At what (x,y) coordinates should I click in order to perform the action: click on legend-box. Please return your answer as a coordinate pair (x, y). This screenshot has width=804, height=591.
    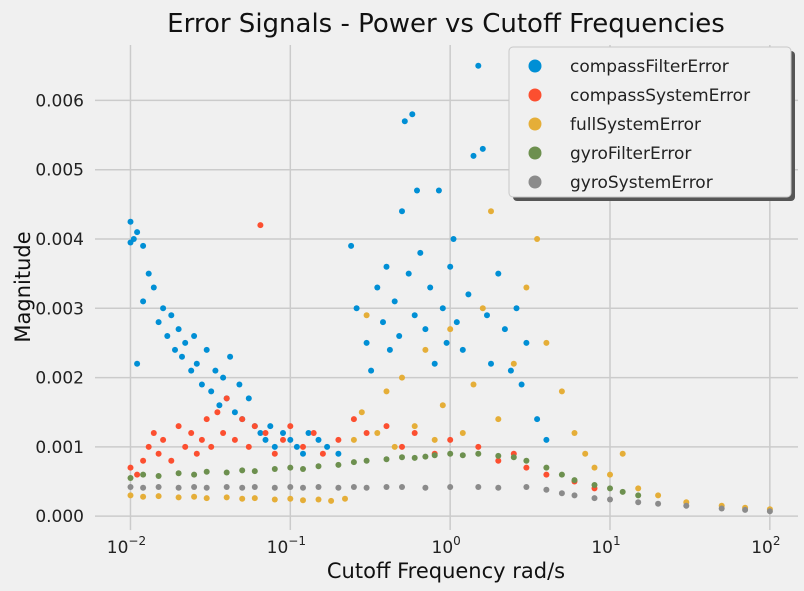
    Looking at the image, I should click on (650, 122).